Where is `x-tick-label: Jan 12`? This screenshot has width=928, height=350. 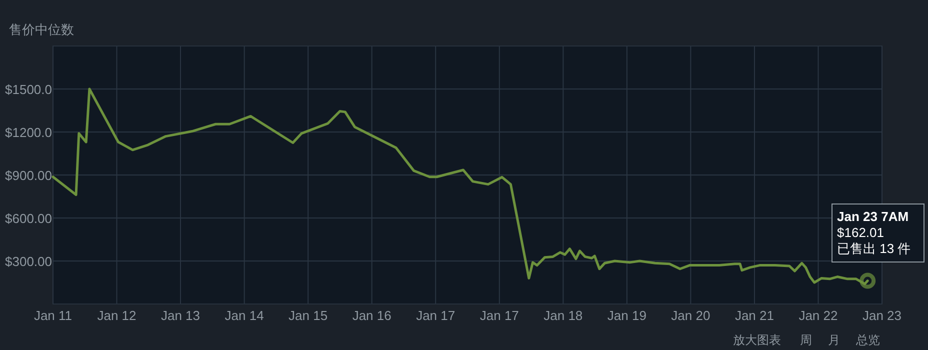 x-tick-label: Jan 12 is located at coordinates (116, 315).